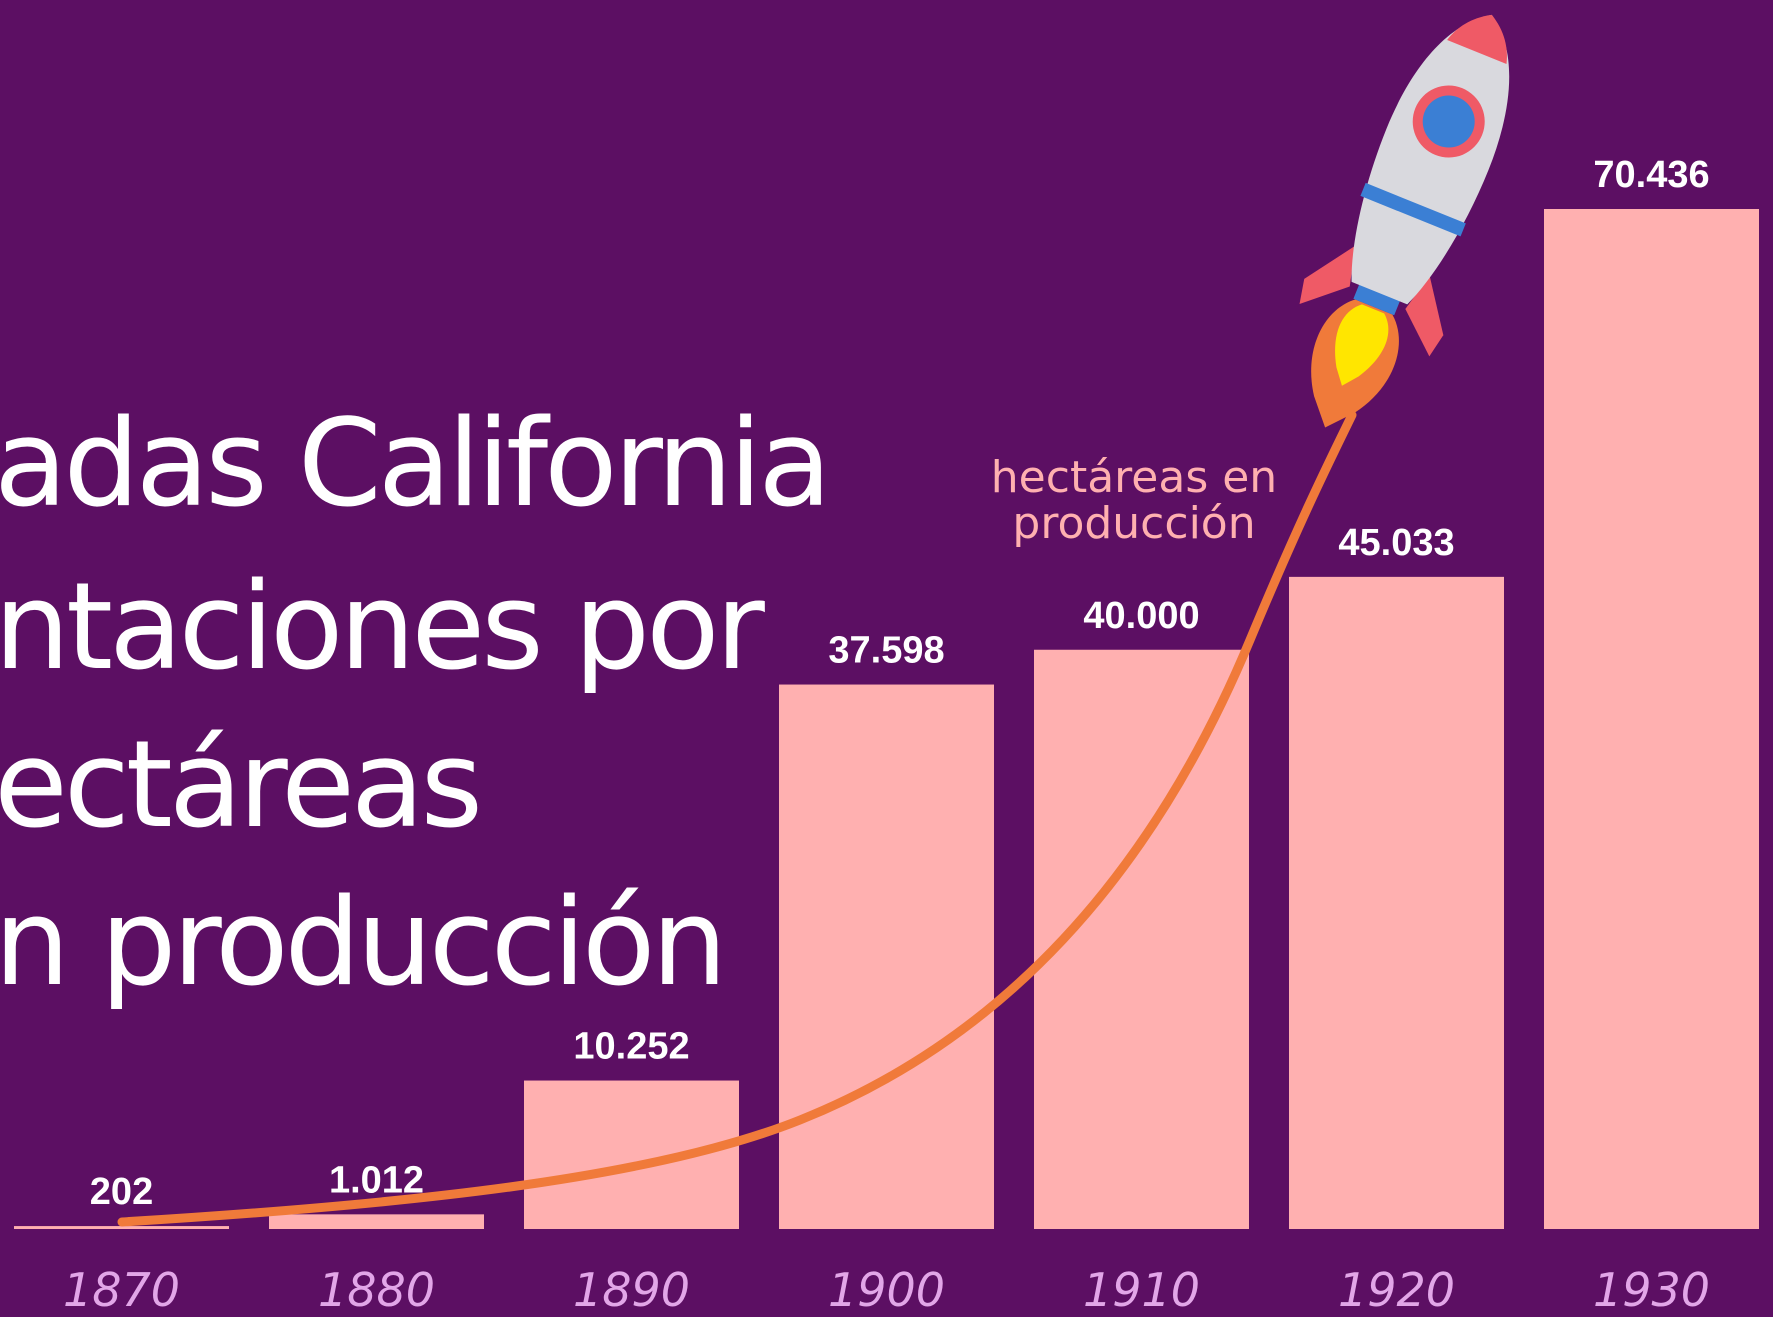 The image size is (1773, 1317). I want to click on annotation: hectáreas en, so click(1134, 477).